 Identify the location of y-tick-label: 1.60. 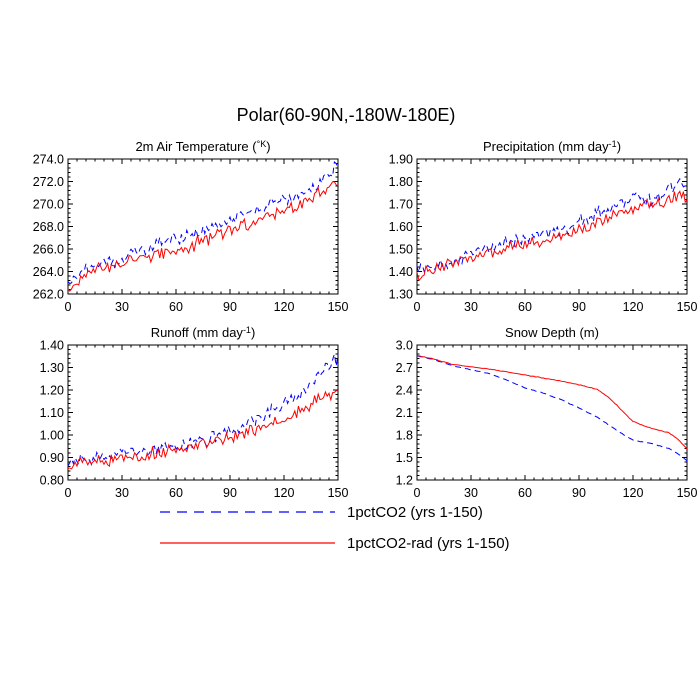
(401, 227).